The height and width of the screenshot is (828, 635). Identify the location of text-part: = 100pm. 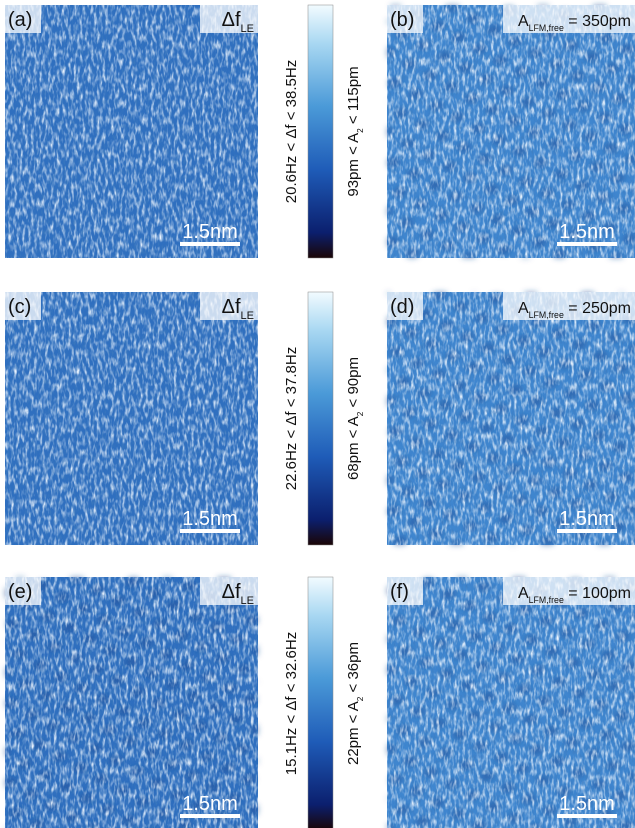
(597, 593).